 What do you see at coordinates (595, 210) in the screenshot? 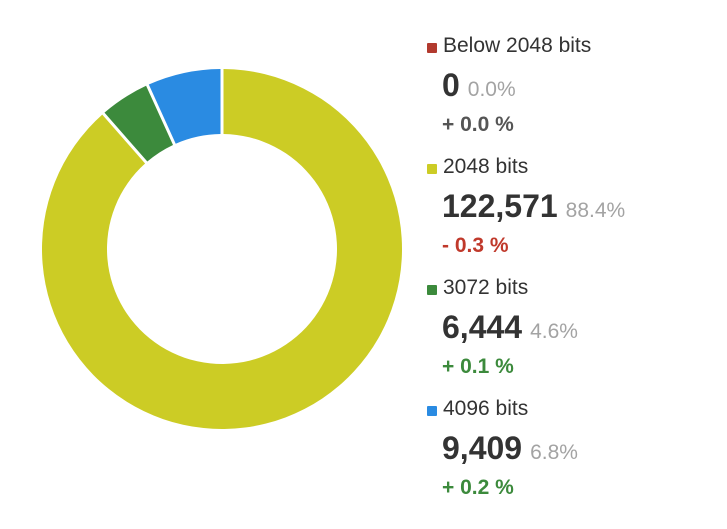
I see `share-value: 88.4%` at bounding box center [595, 210].